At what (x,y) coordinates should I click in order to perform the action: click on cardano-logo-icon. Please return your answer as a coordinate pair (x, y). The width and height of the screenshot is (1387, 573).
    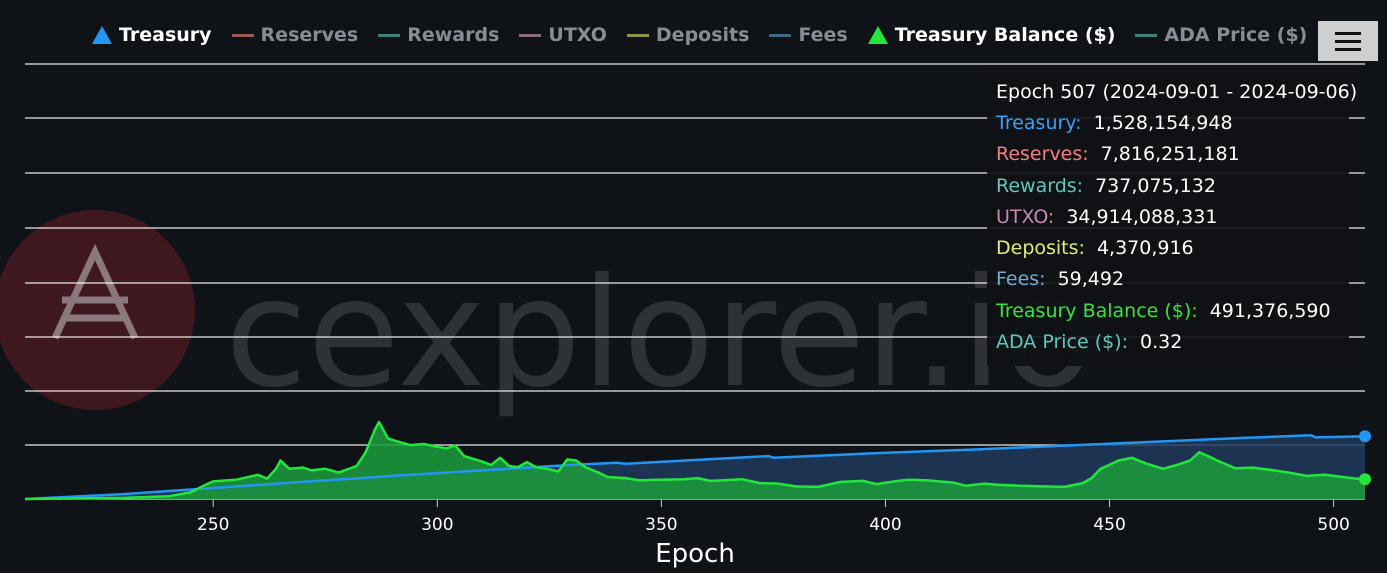
    Looking at the image, I should click on (97, 310).